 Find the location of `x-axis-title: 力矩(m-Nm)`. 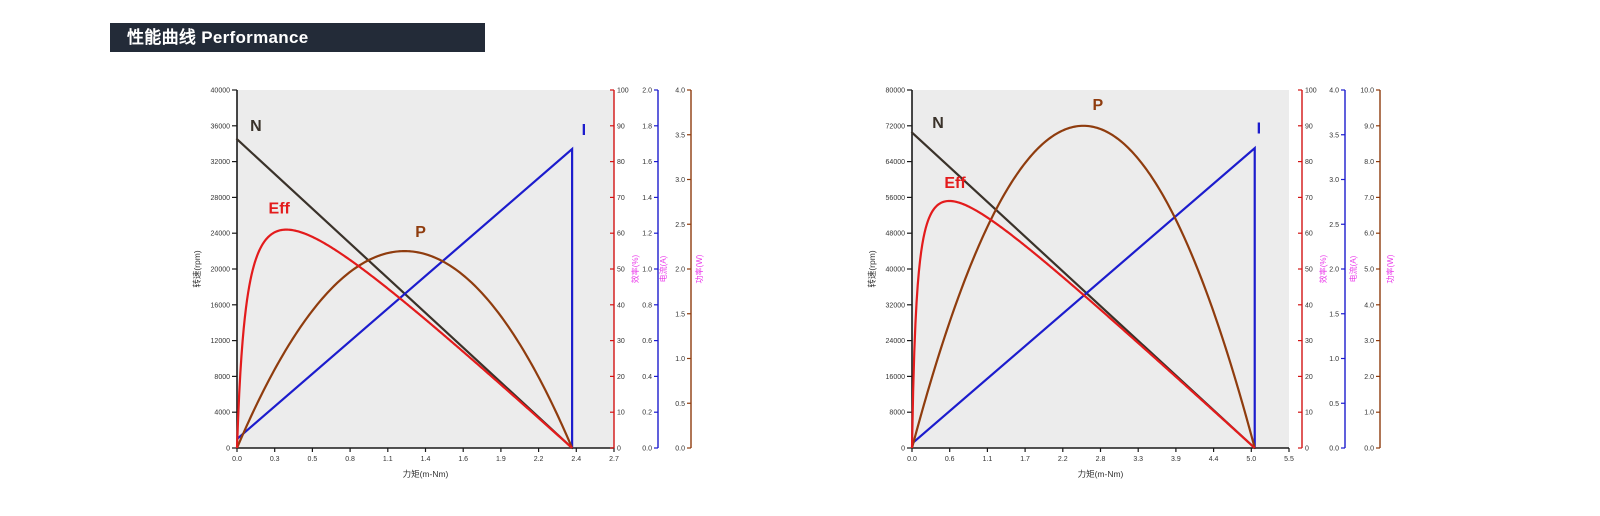

x-axis-title: 力矩(m-Nm) is located at coordinates (426, 474).